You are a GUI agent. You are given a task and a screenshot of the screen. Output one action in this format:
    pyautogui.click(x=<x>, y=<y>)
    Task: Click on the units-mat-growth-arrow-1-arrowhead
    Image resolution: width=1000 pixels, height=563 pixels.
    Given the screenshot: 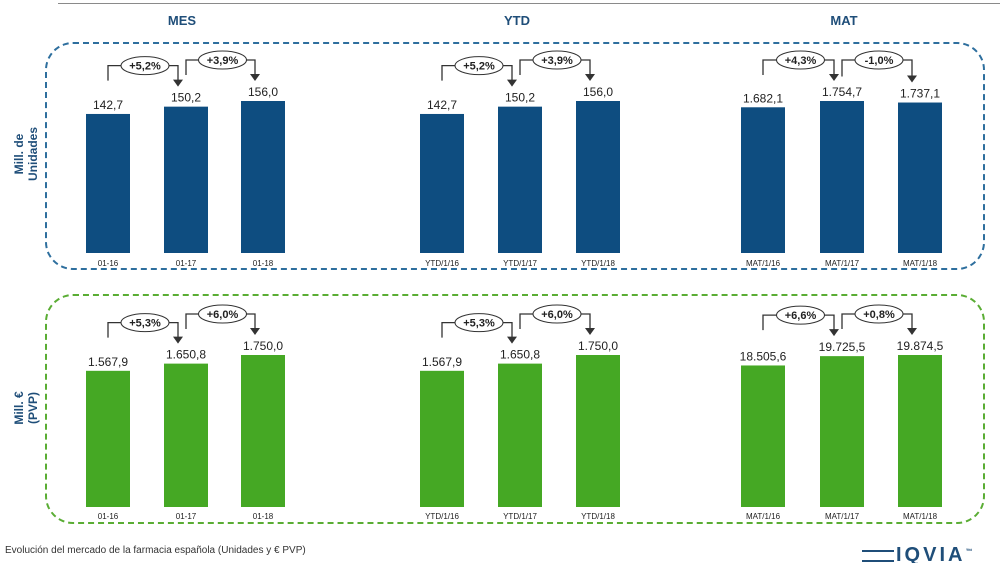 What is the action you would take?
    pyautogui.click(x=834, y=77)
    